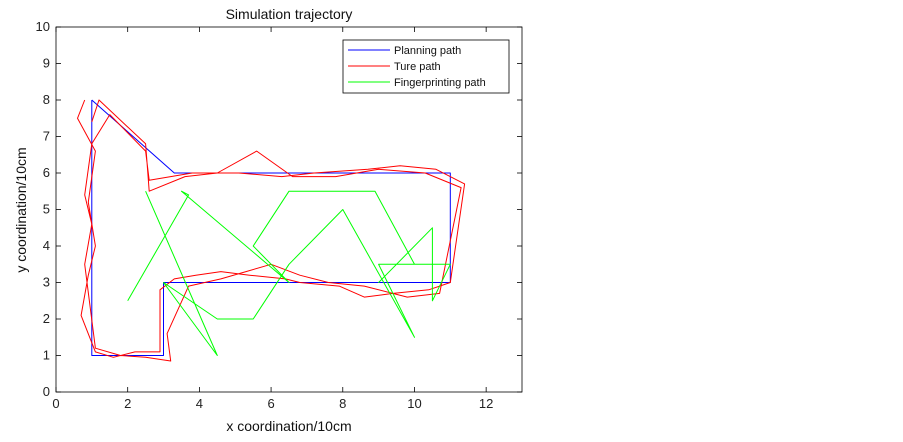 This screenshot has height=442, width=903. I want to click on x-tick-label: 10, so click(414, 403).